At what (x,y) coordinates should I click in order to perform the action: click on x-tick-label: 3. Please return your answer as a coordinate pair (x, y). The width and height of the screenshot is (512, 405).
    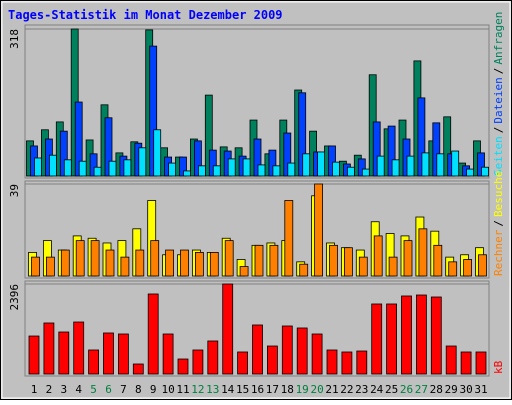
    Looking at the image, I should click on (63, 389).